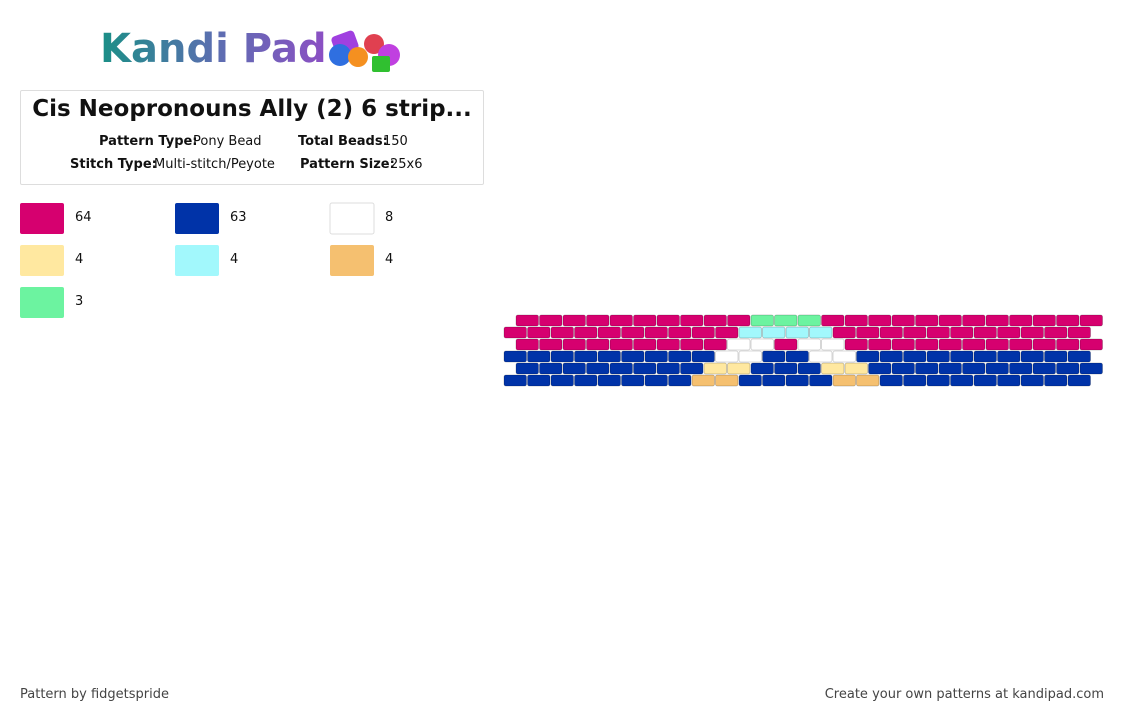 This screenshot has width=1124, height=720. What do you see at coordinates (79, 301) in the screenshot?
I see `swatch-count: 3` at bounding box center [79, 301].